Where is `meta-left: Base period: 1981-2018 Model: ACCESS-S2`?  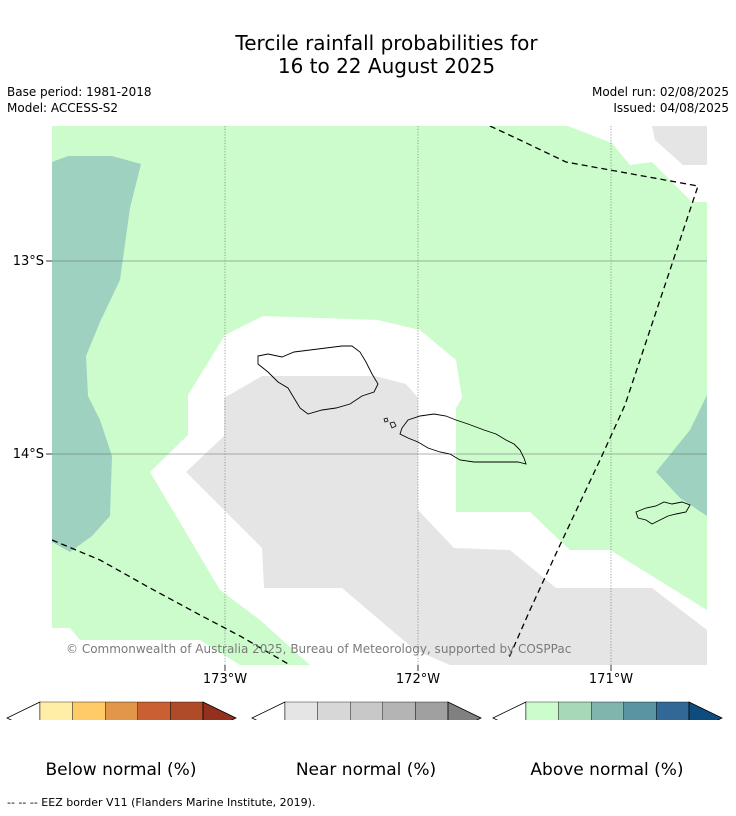
meta-left: Base period: 1981-2018 Model: ACCESS-S2 is located at coordinates (79, 100).